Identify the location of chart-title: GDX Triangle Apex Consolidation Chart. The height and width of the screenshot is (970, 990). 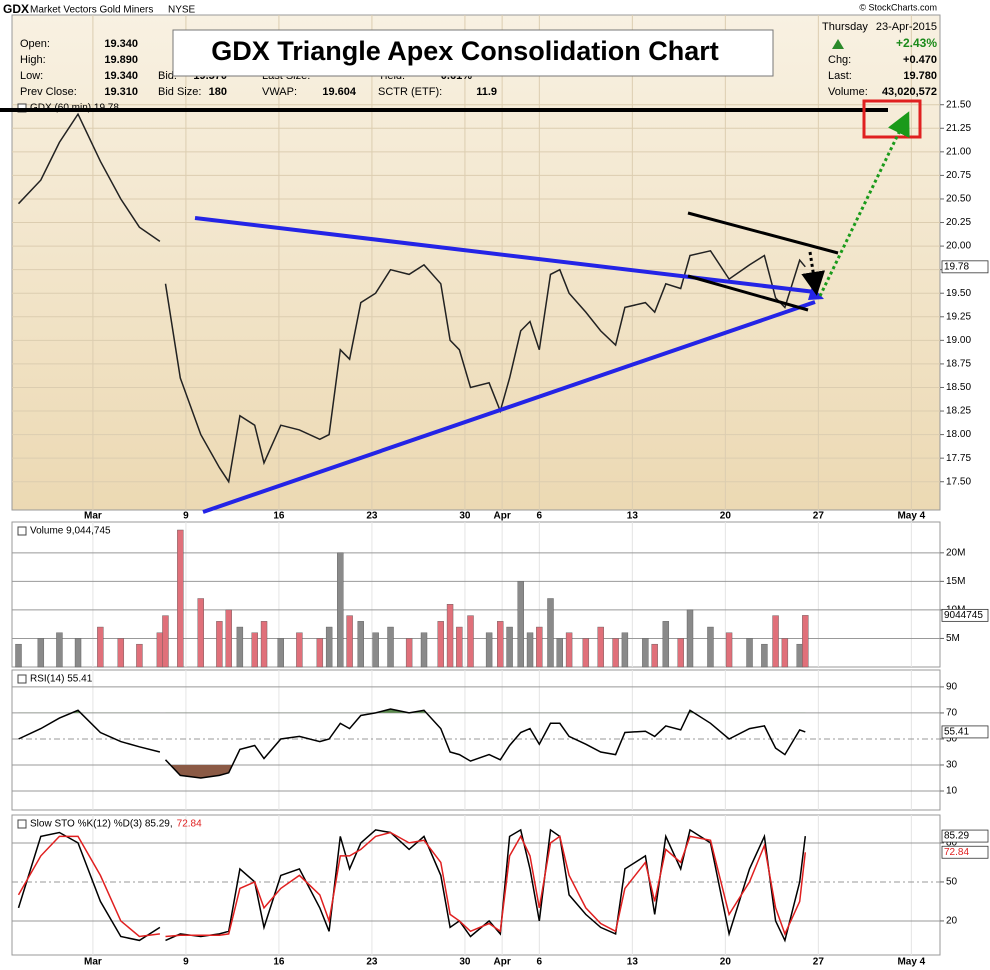
(465, 51).